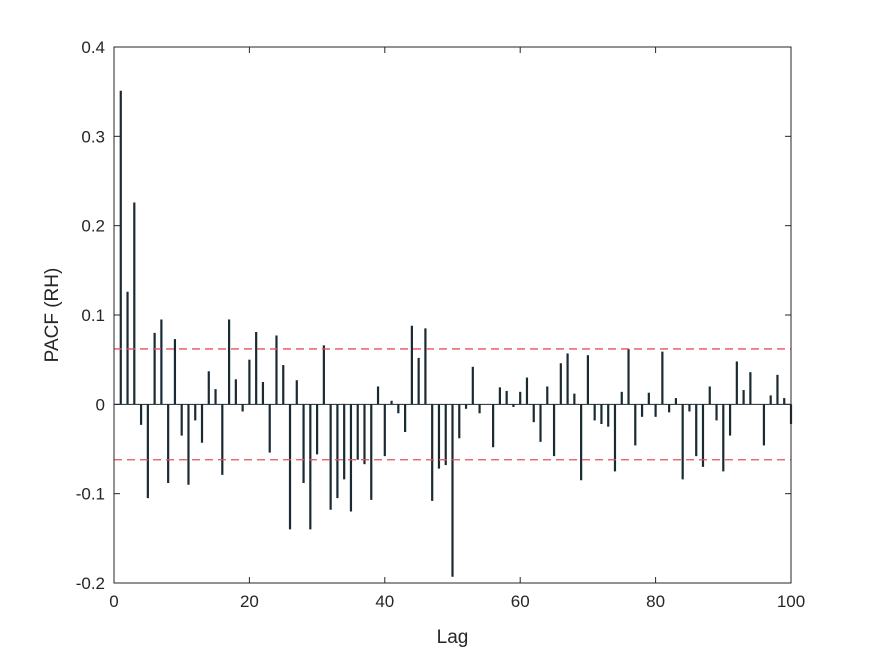  Describe the element at coordinates (249, 601) in the screenshot. I see `x-tick-label: 20` at that location.